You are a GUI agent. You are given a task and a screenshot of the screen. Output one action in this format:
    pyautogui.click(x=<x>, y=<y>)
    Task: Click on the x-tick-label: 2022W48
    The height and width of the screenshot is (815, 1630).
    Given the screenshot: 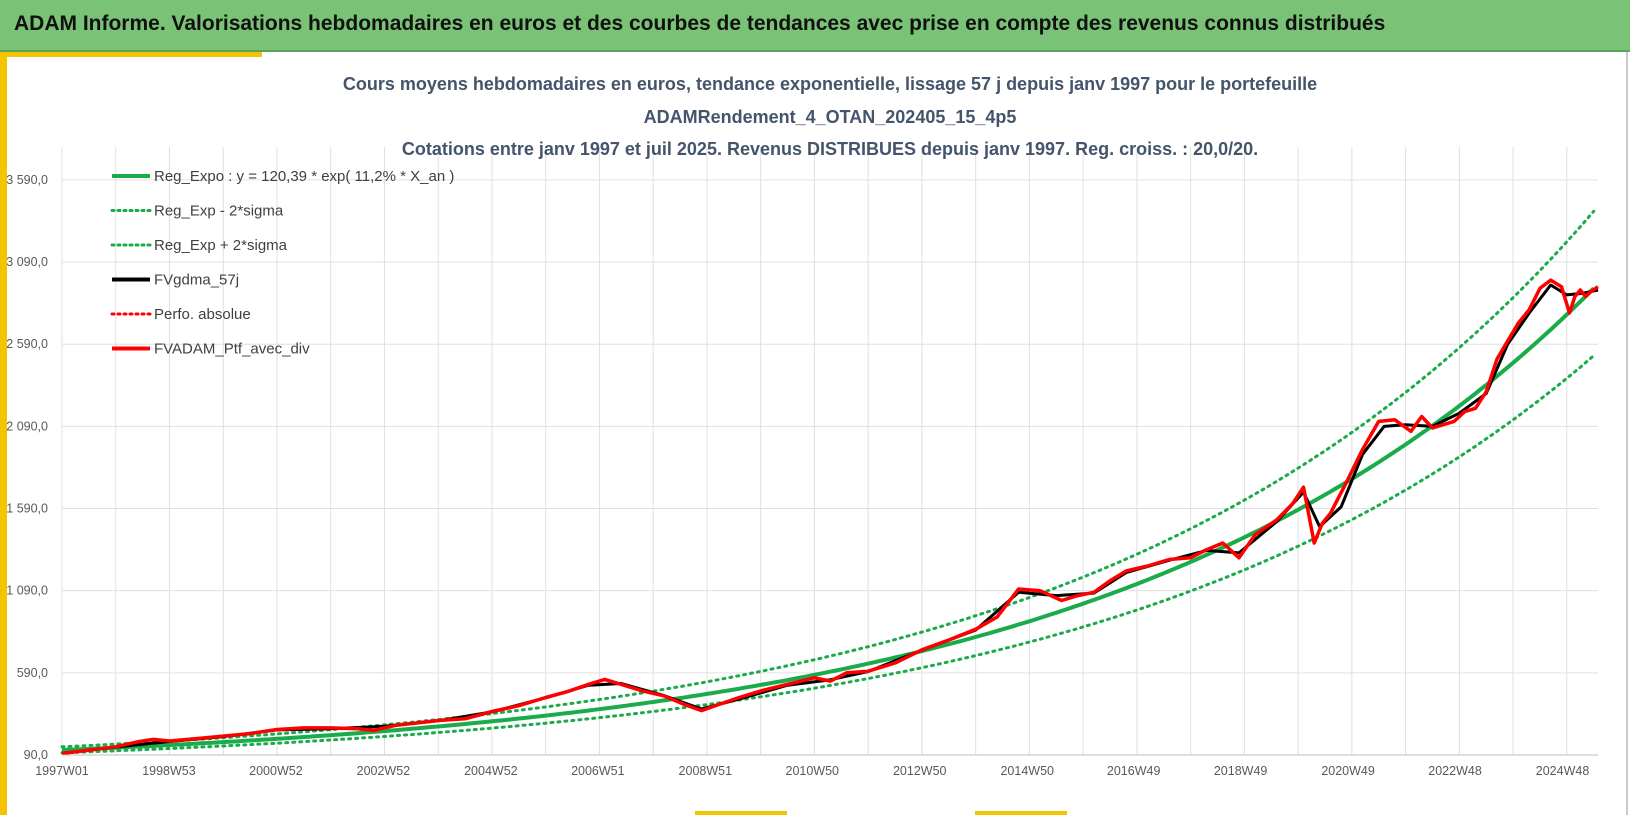 What is the action you would take?
    pyautogui.click(x=1455, y=771)
    